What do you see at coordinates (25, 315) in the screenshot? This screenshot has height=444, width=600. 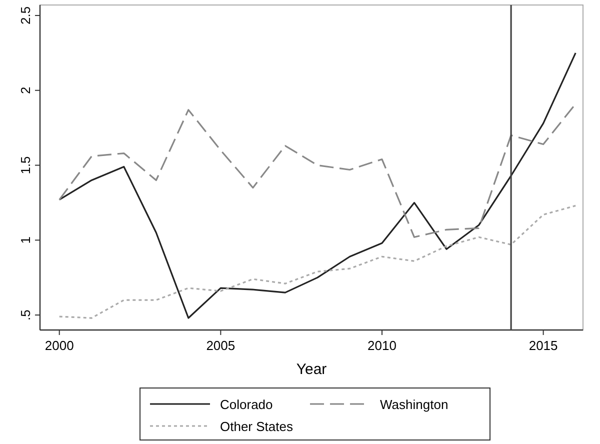 I see `y-tick-label: .5` at bounding box center [25, 315].